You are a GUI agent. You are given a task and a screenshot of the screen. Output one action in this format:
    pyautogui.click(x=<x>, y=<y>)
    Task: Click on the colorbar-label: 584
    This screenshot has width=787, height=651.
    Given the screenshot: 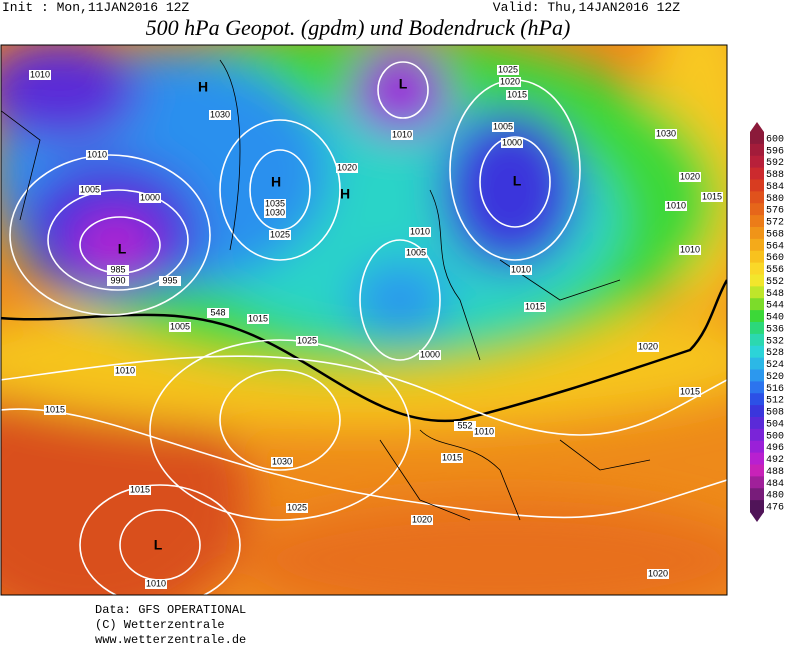 What is the action you would take?
    pyautogui.click(x=775, y=187)
    